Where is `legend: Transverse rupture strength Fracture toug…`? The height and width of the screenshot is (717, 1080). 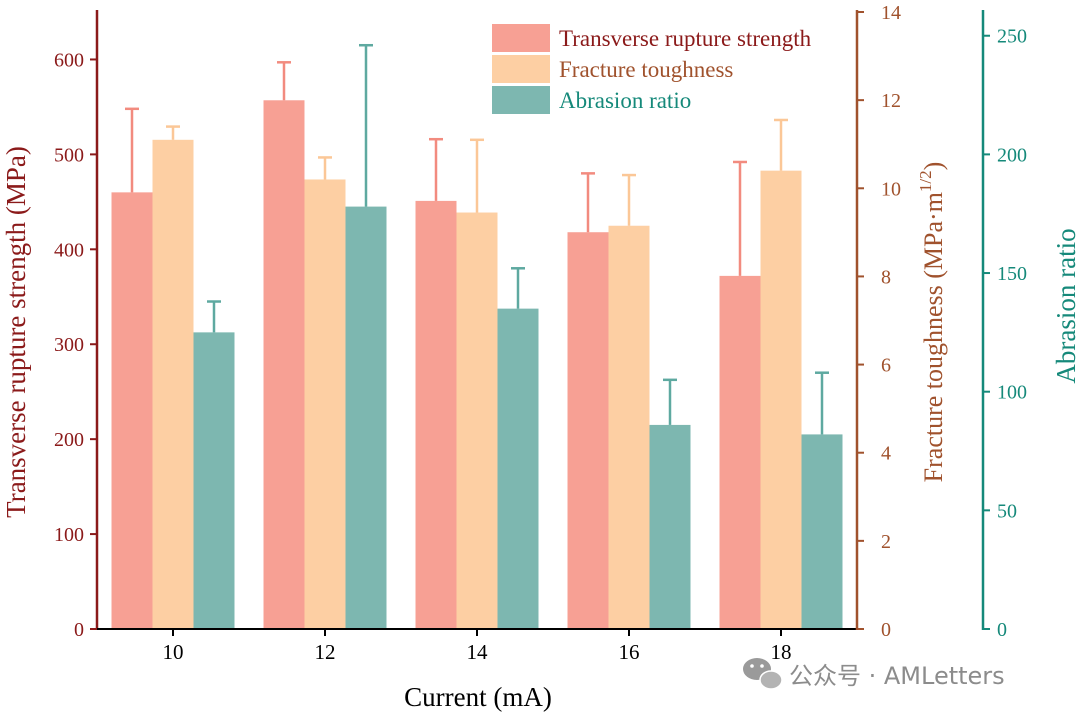 legend: Transverse rupture strength Fracture toug… is located at coordinates (652, 69).